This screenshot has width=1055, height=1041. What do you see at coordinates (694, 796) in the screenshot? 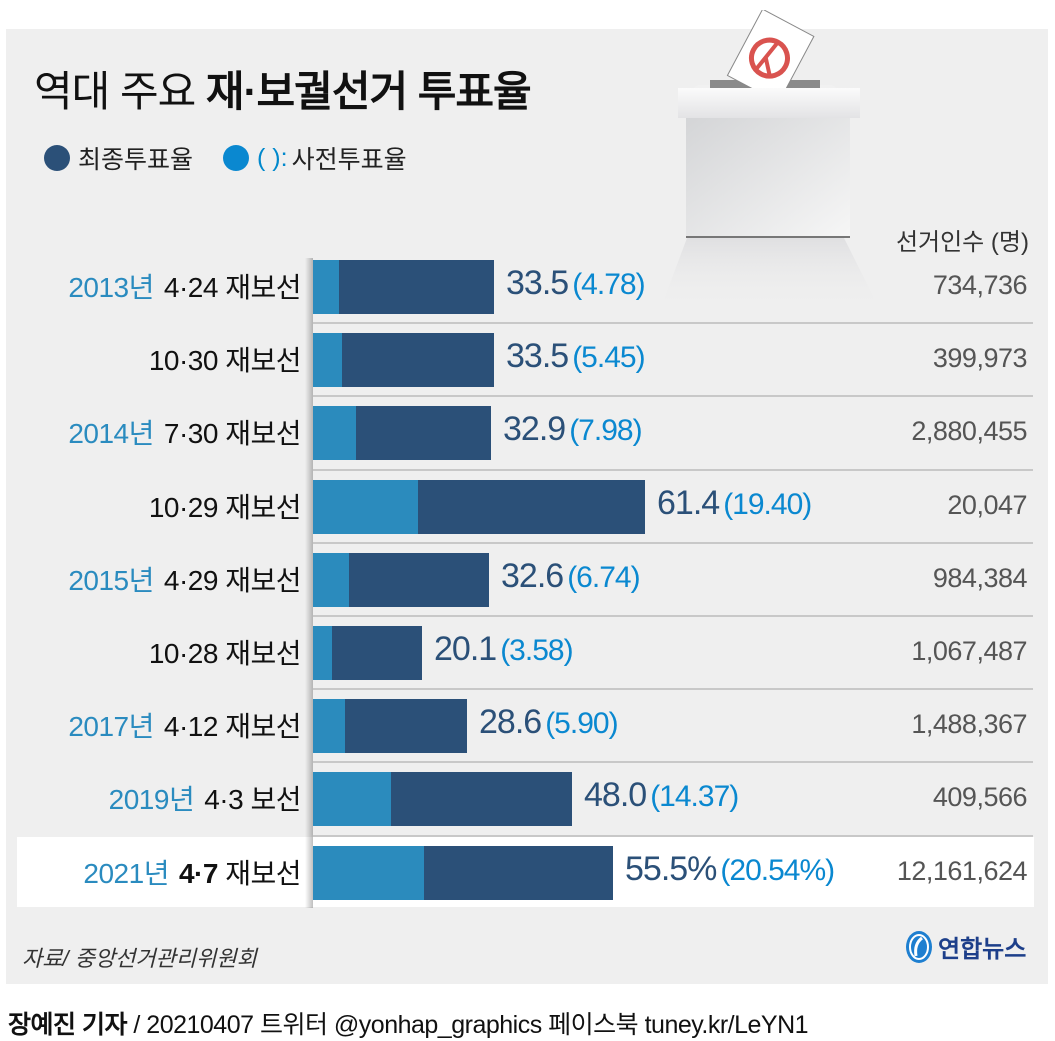
I see `early-turnout-label: (14.37)` at bounding box center [694, 796].